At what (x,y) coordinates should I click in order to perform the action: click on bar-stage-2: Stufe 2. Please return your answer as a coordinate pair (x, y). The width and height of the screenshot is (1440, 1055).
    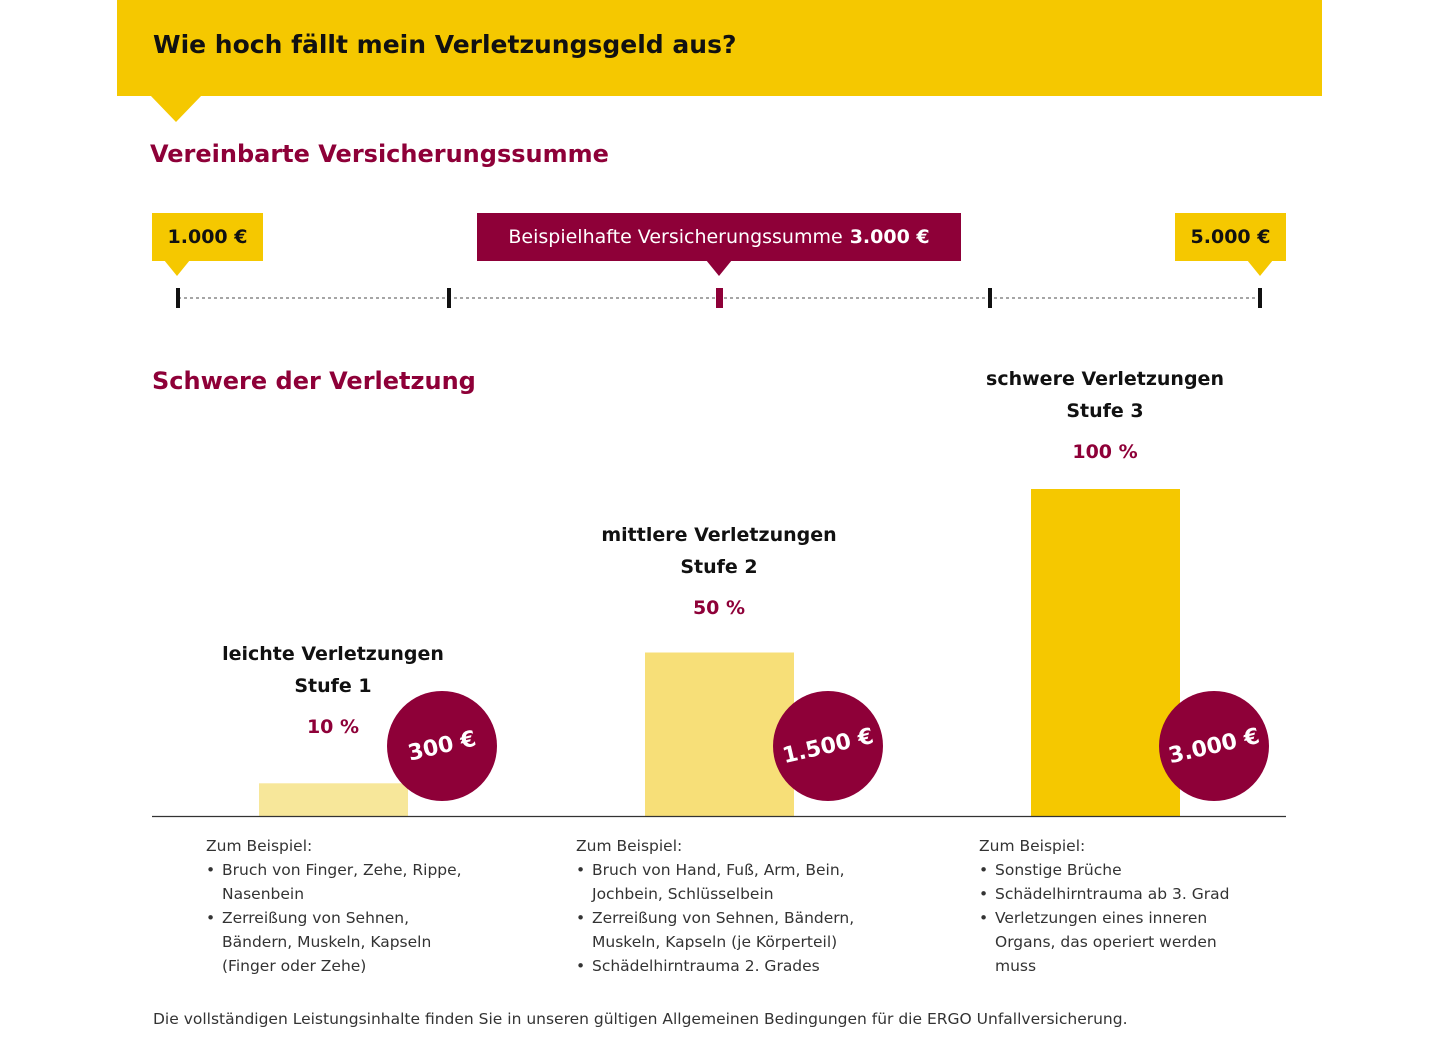
    Looking at the image, I should click on (719, 567).